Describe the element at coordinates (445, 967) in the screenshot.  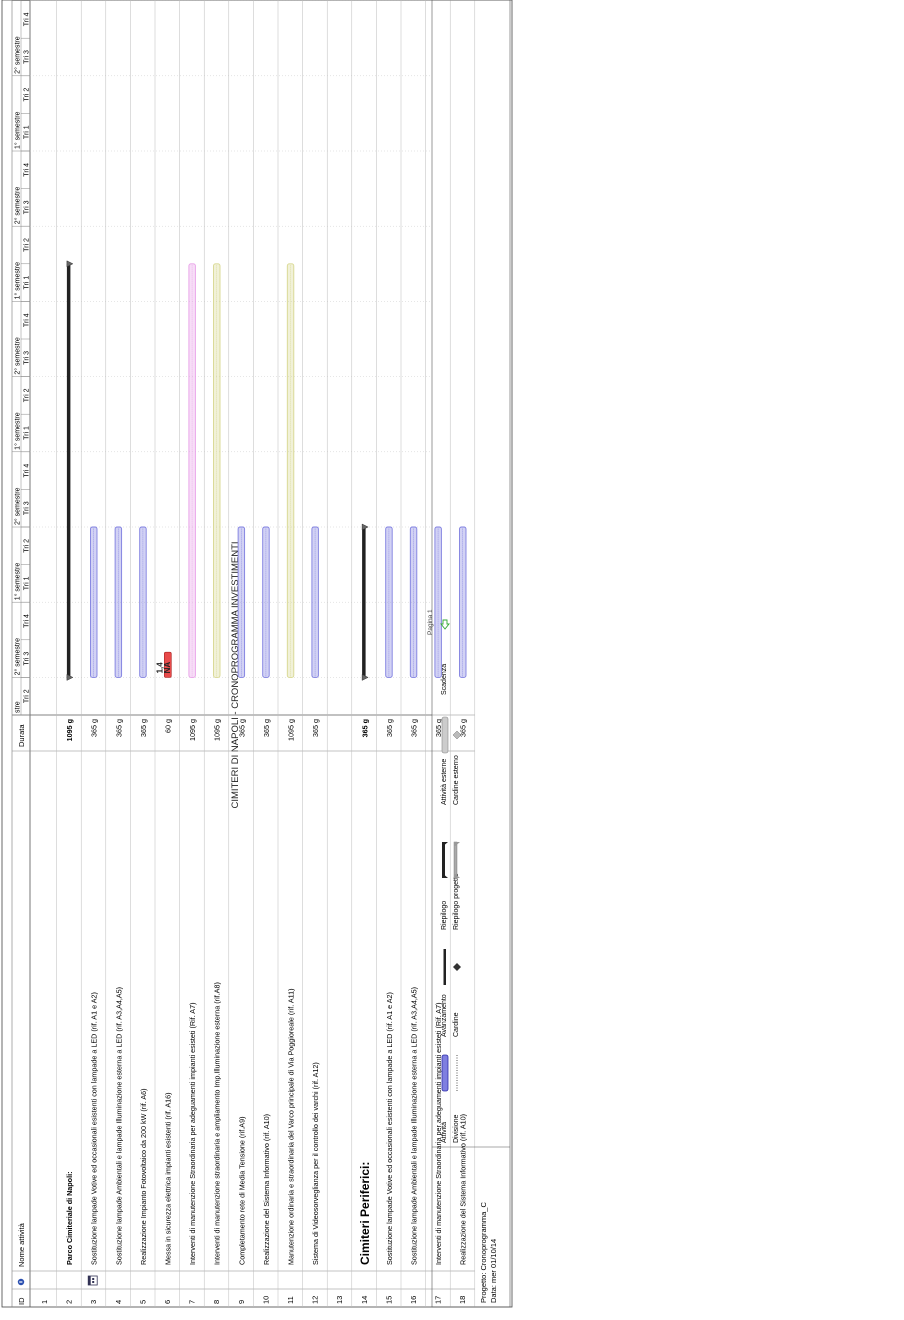
I see `progress-icon` at that location.